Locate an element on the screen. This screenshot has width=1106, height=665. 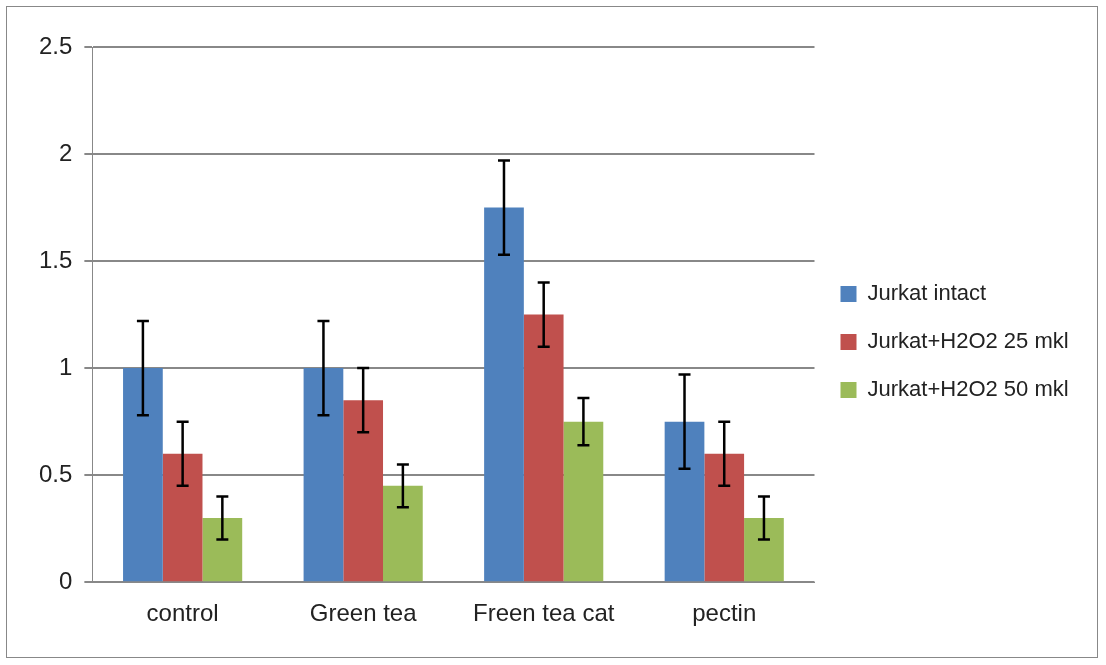
x-tick-label: control is located at coordinates (182, 613).